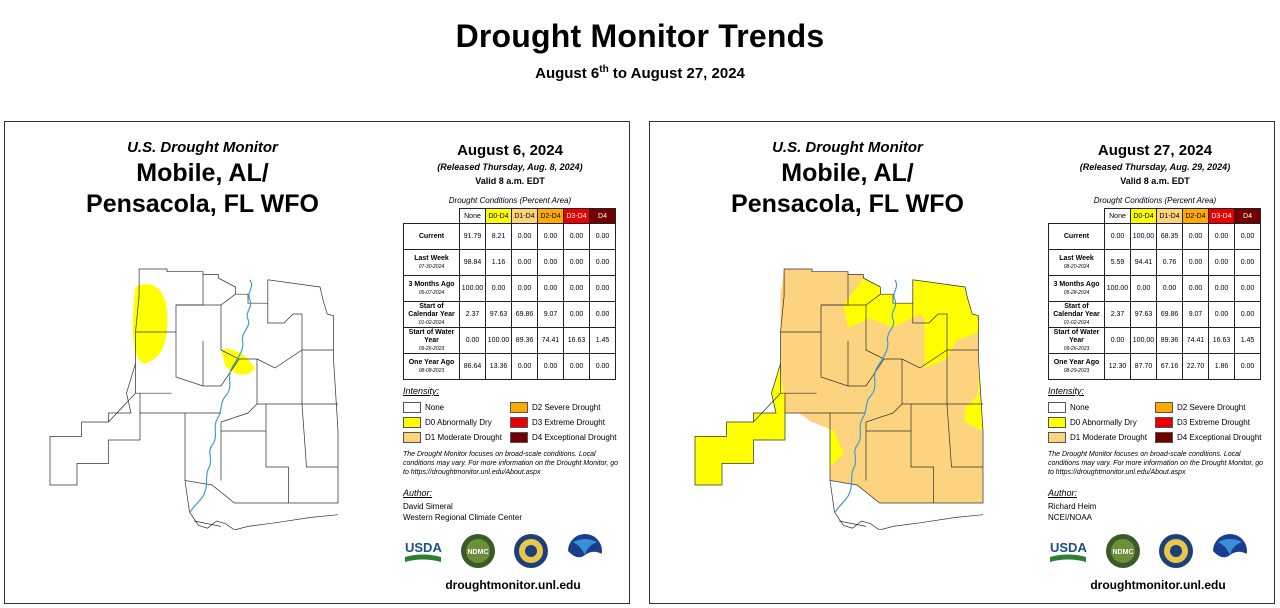 This screenshot has height=608, width=1280. Describe the element at coordinates (431, 336) in the screenshot. I see `row-label: Start of Water Year` at that location.